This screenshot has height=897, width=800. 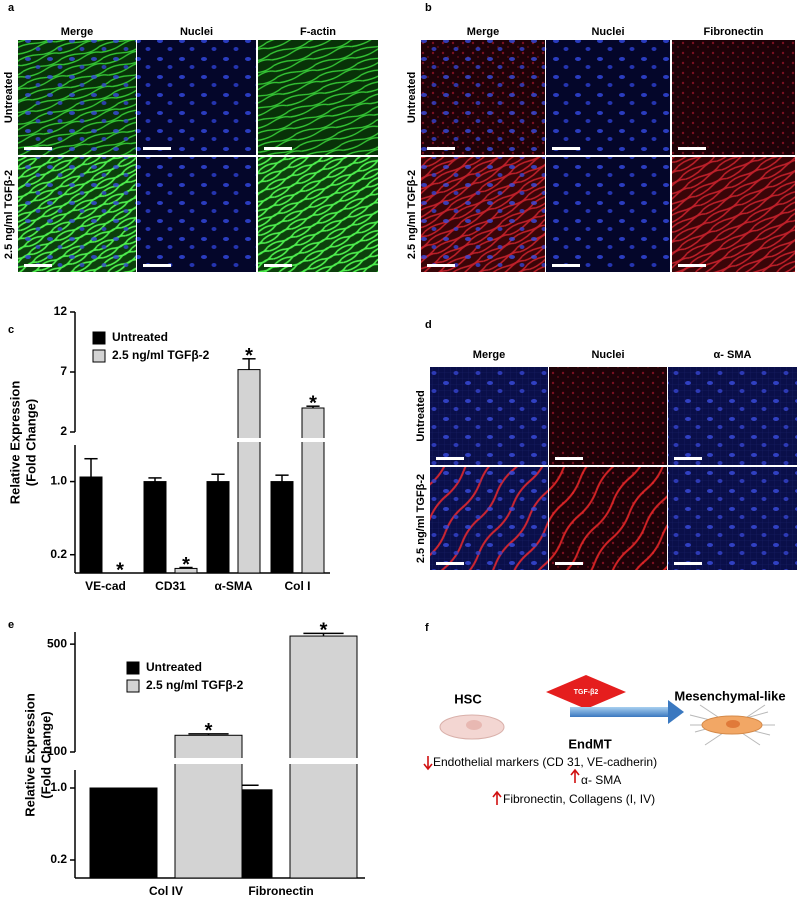 What do you see at coordinates (280, 890) in the screenshot?
I see `x-tick-label: Fibronectin` at bounding box center [280, 890].